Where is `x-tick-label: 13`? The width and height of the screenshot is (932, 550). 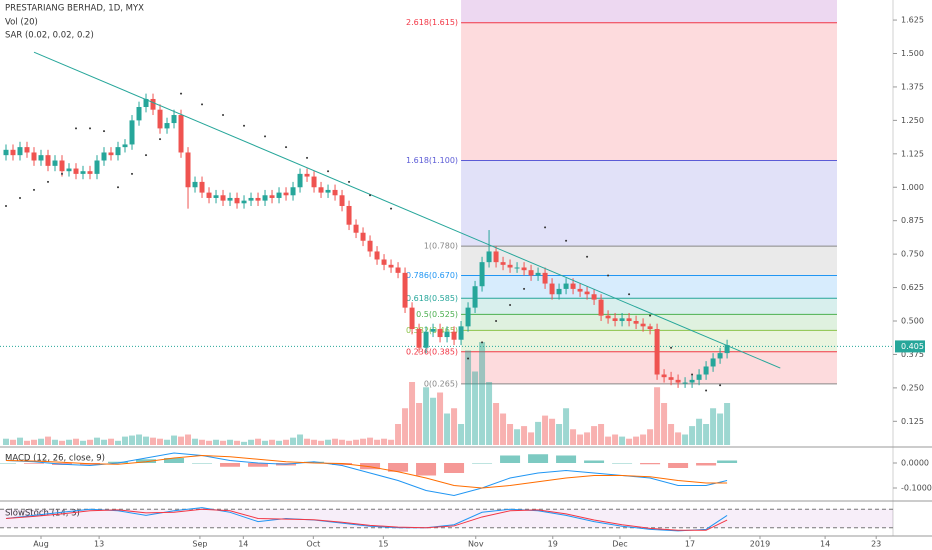
x-tick-label: 13 is located at coordinates (99, 544).